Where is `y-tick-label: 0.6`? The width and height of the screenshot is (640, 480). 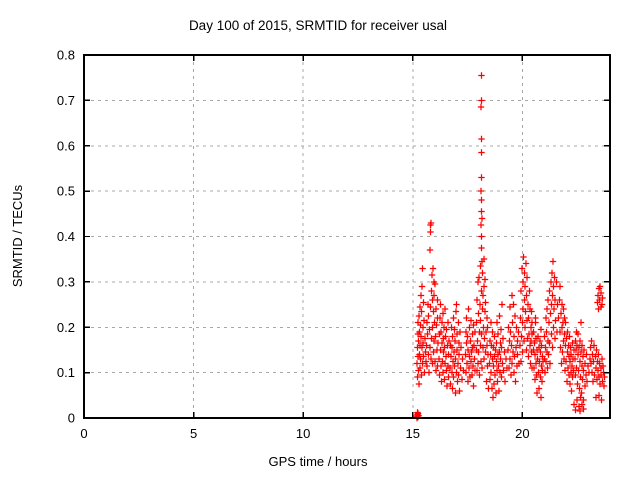 y-tick-label: 0.6 is located at coordinates (66, 145).